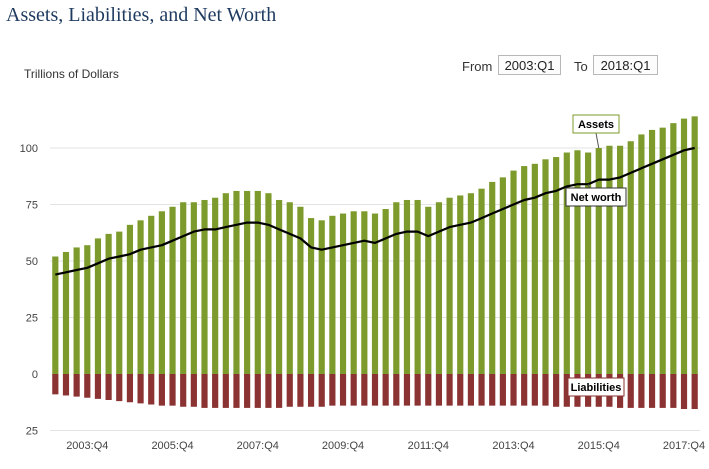 This screenshot has width=709, height=469. Describe the element at coordinates (32, 206) in the screenshot. I see `y-tick-label: 75` at that location.